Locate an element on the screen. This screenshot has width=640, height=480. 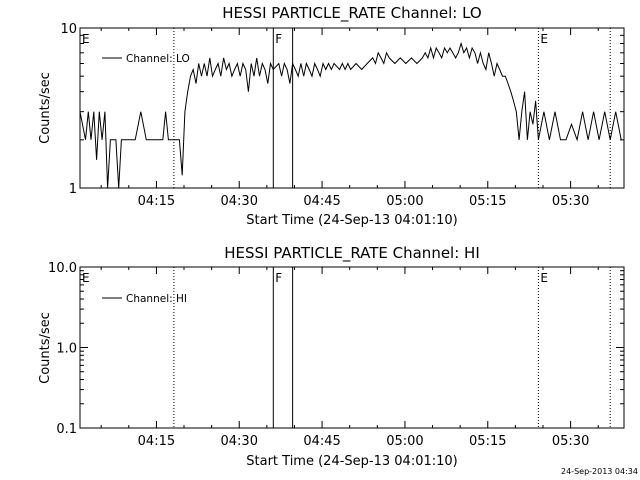
y-tick-label: 0.1 is located at coordinates (66, 429).